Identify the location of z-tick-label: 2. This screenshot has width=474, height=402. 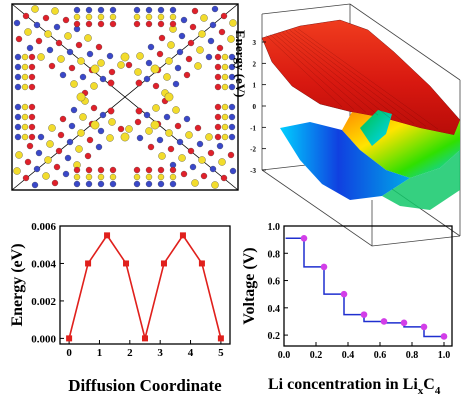
(255, 64).